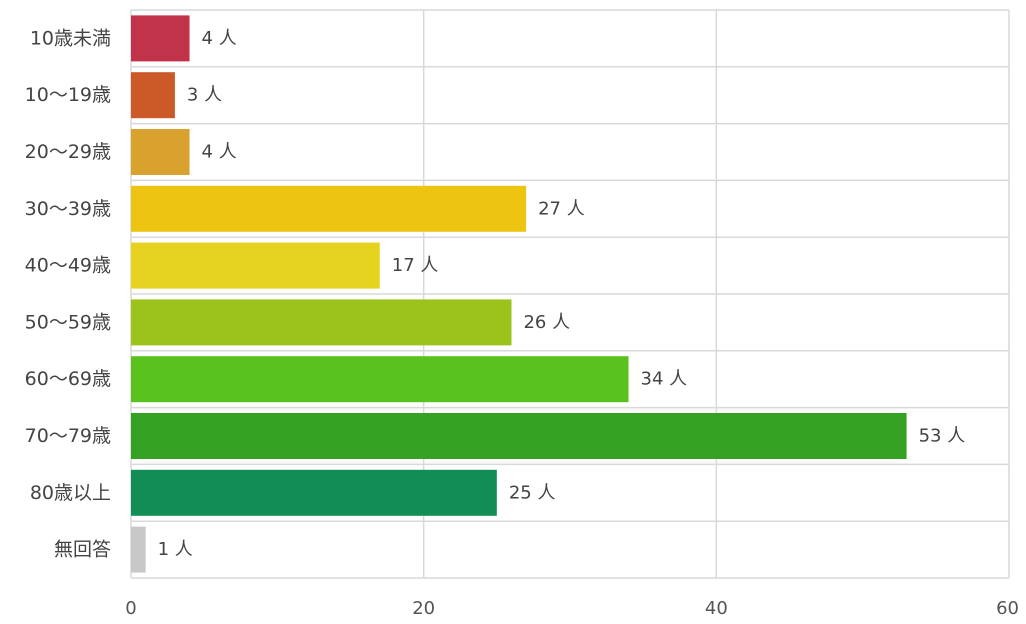 The width and height of the screenshot is (1026, 624). I want to click on value-label: 25 人, so click(532, 492).